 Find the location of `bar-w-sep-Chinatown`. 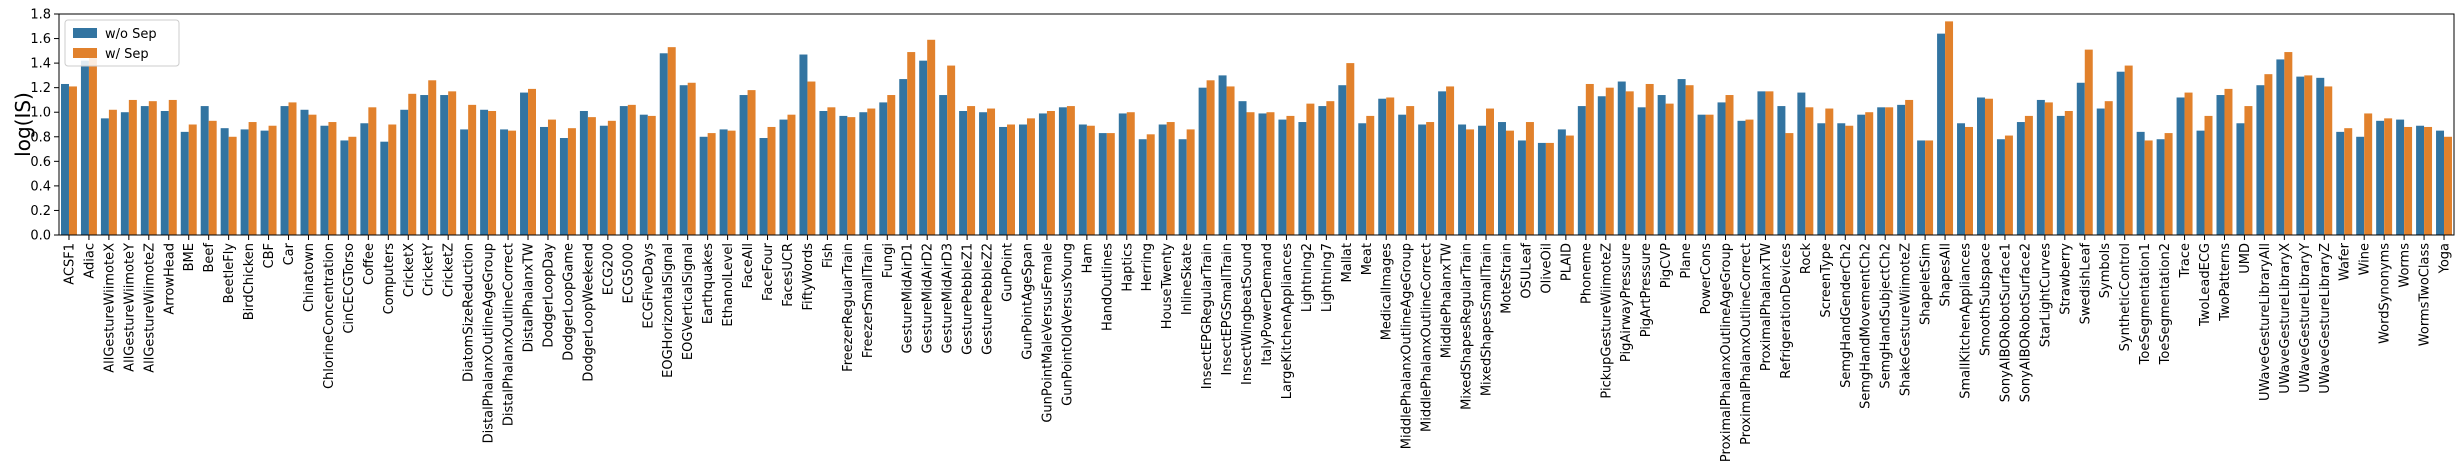

bar-w-sep-Chinatown is located at coordinates (312, 174).